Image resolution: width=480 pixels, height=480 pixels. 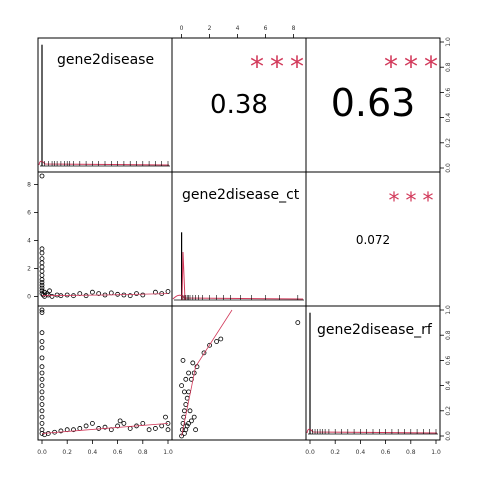 What do you see at coordinates (448, 335) in the screenshot?
I see `right-tick-label-2-4: 0.8` at bounding box center [448, 335].